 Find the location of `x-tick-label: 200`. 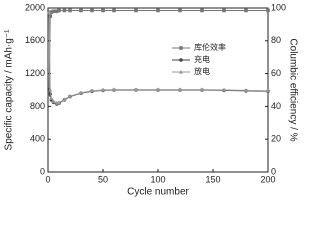

x-tick-label: 200 is located at coordinates (267, 179).